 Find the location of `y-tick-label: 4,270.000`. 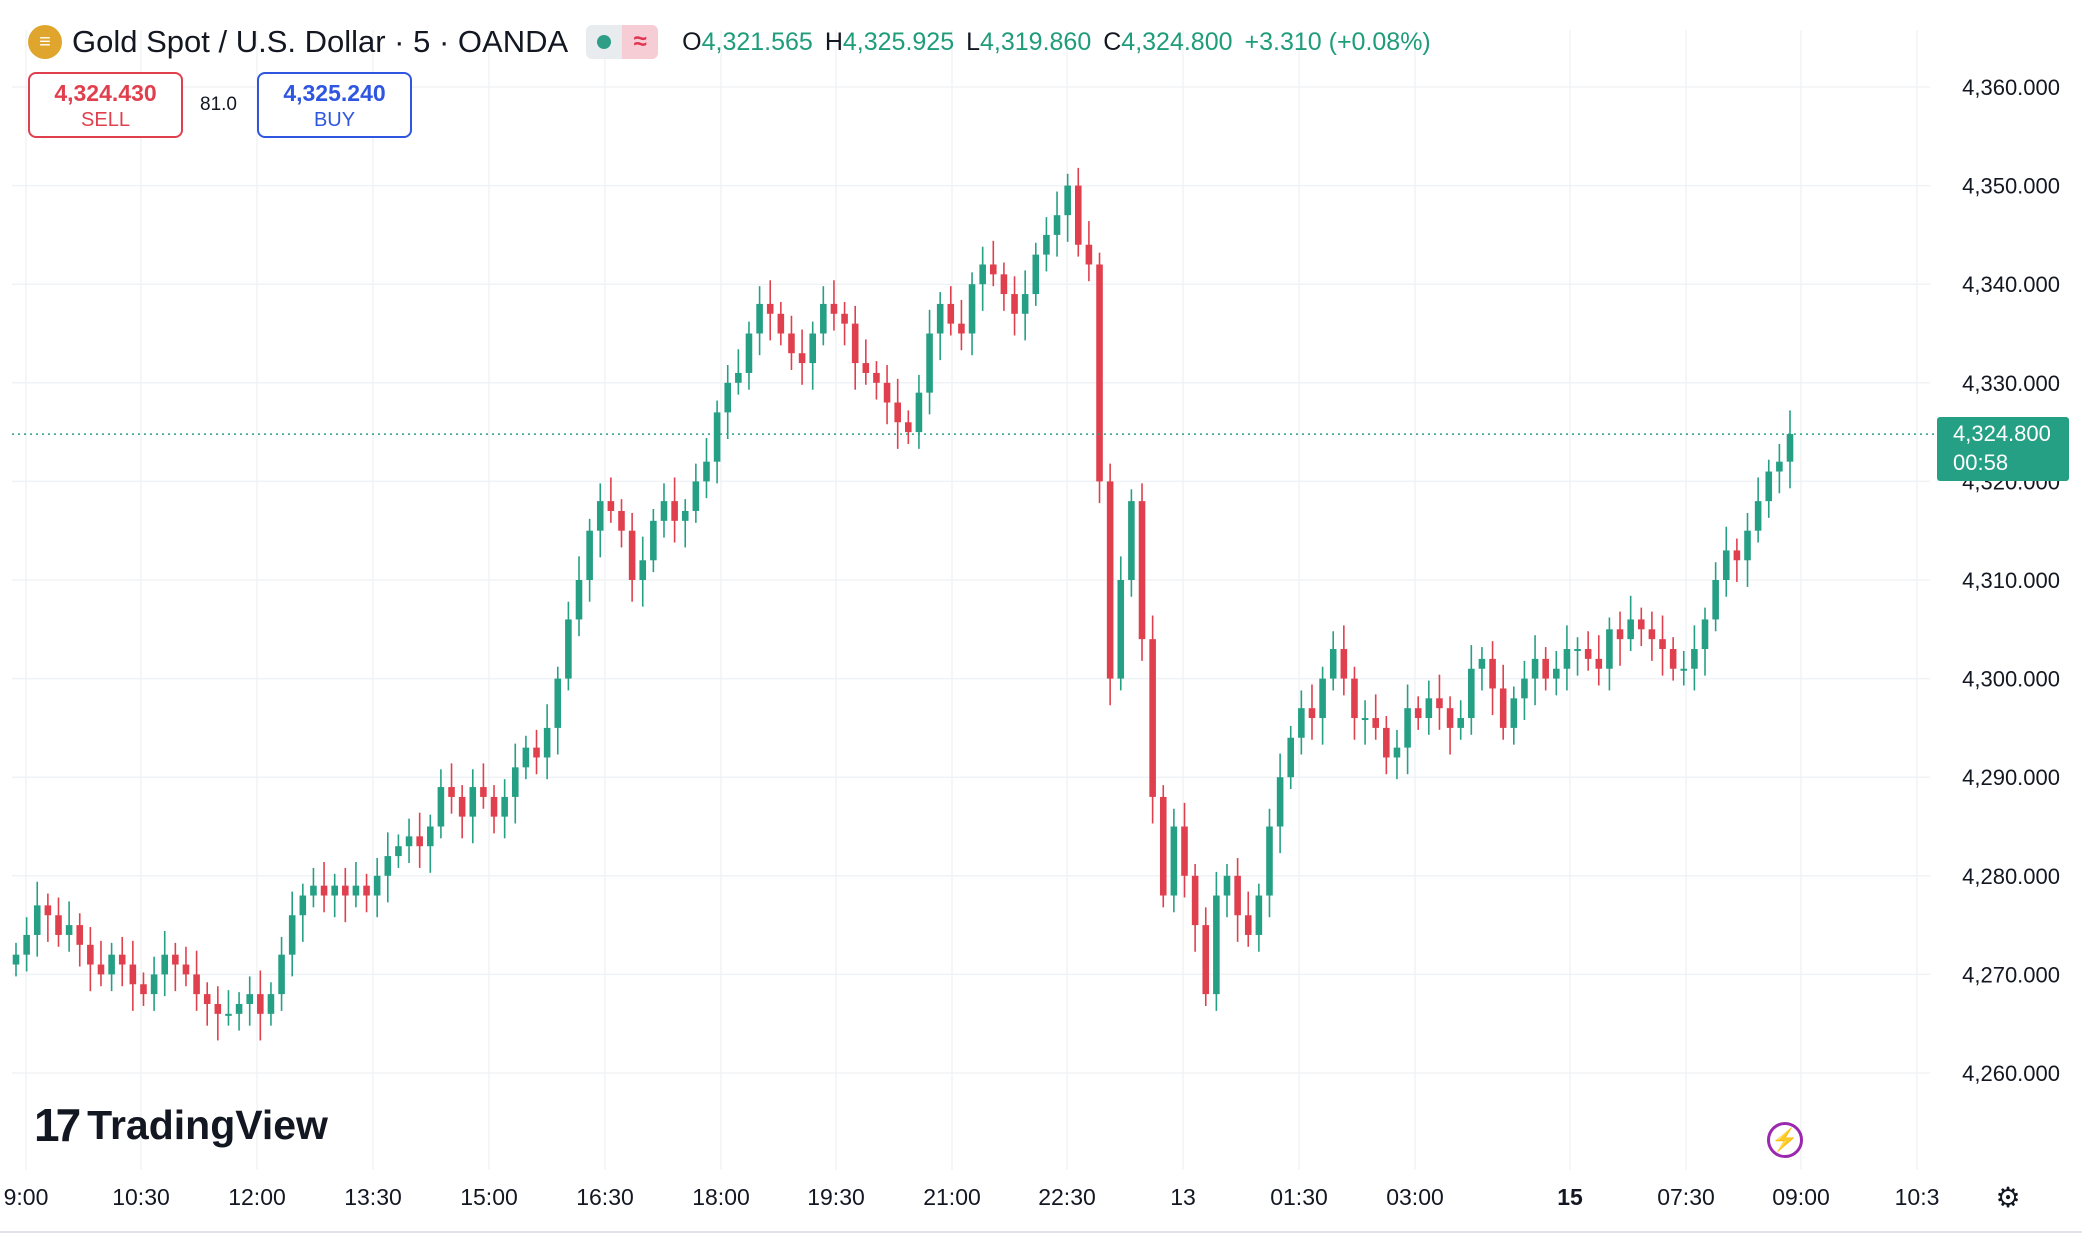

y-tick-label: 4,270.000 is located at coordinates (2011, 974).